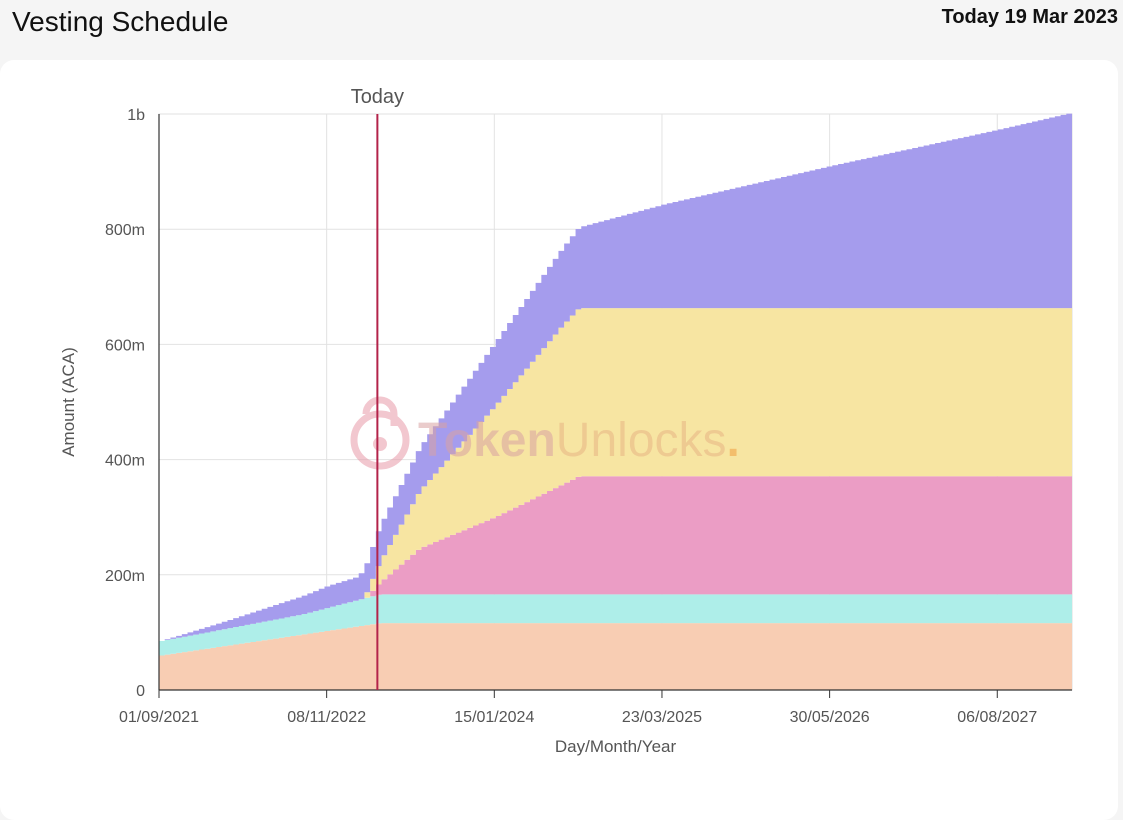 Image resolution: width=1123 pixels, height=820 pixels. Describe the element at coordinates (125, 230) in the screenshot. I see `y-tick-label: 800m` at that location.